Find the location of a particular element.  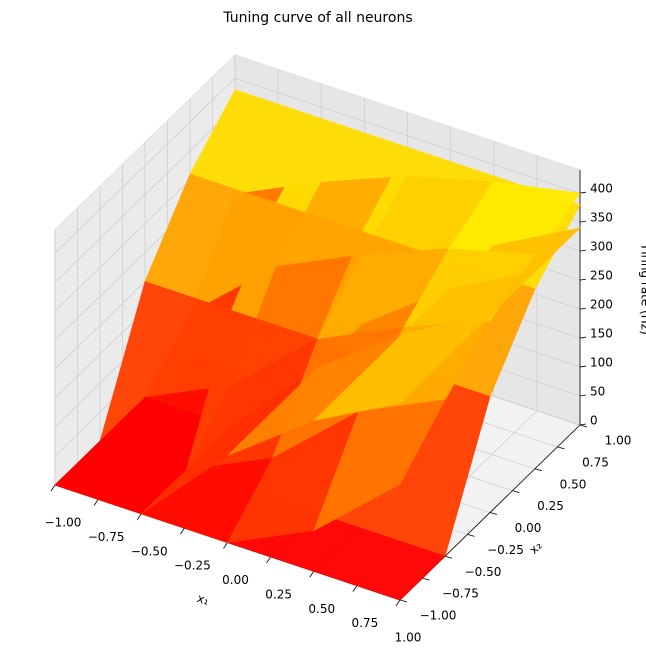

y-tick-label: 0.00 is located at coordinates (528, 528).